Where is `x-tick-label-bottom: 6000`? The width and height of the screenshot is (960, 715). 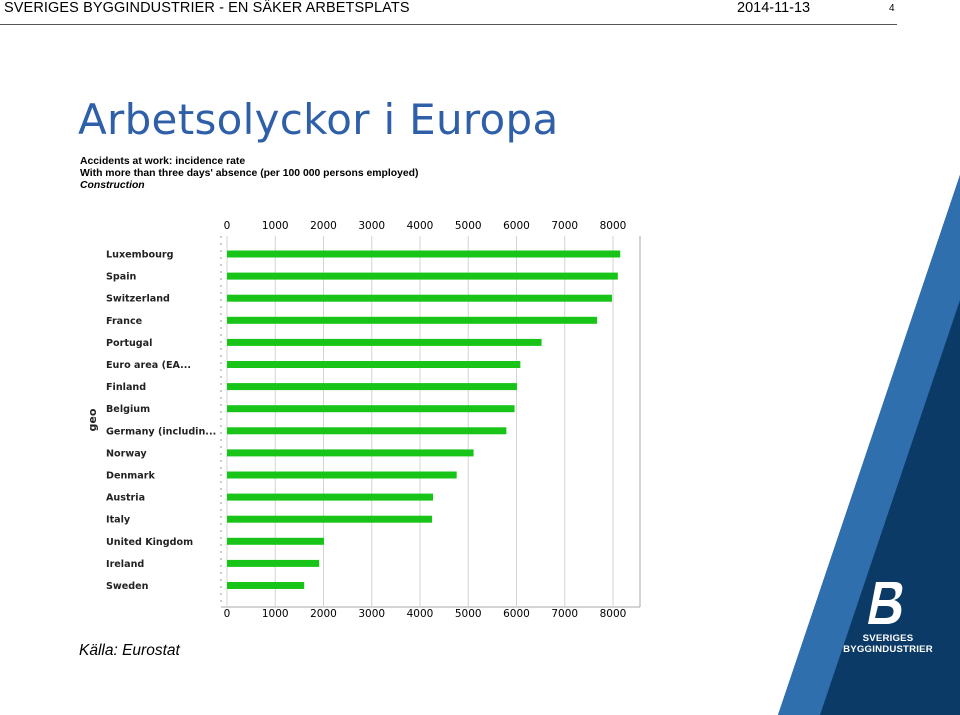 x-tick-label-bottom: 6000 is located at coordinates (516, 614).